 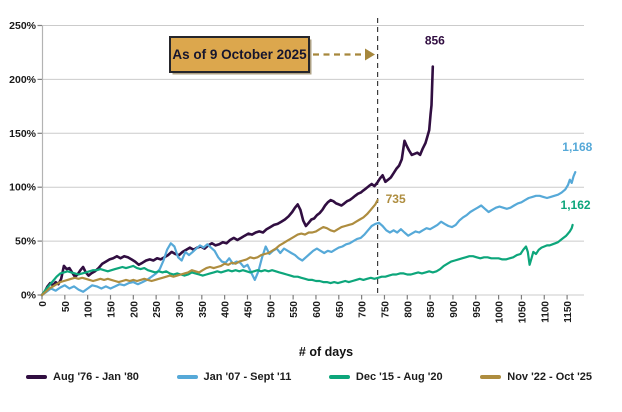 What do you see at coordinates (576, 205) in the screenshot?
I see `end-label-2: 1,162` at bounding box center [576, 205].